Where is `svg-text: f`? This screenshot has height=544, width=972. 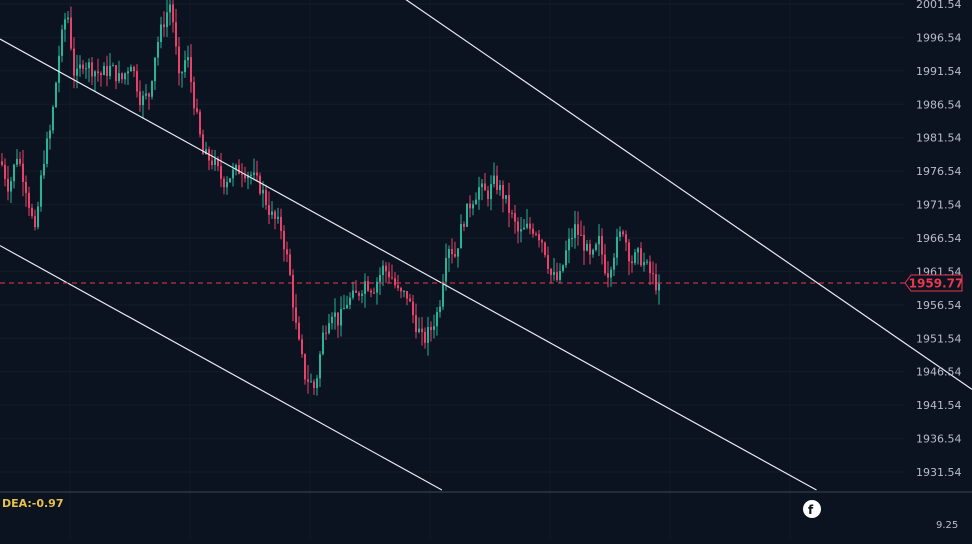
svg-text: f is located at coordinates (811, 510).